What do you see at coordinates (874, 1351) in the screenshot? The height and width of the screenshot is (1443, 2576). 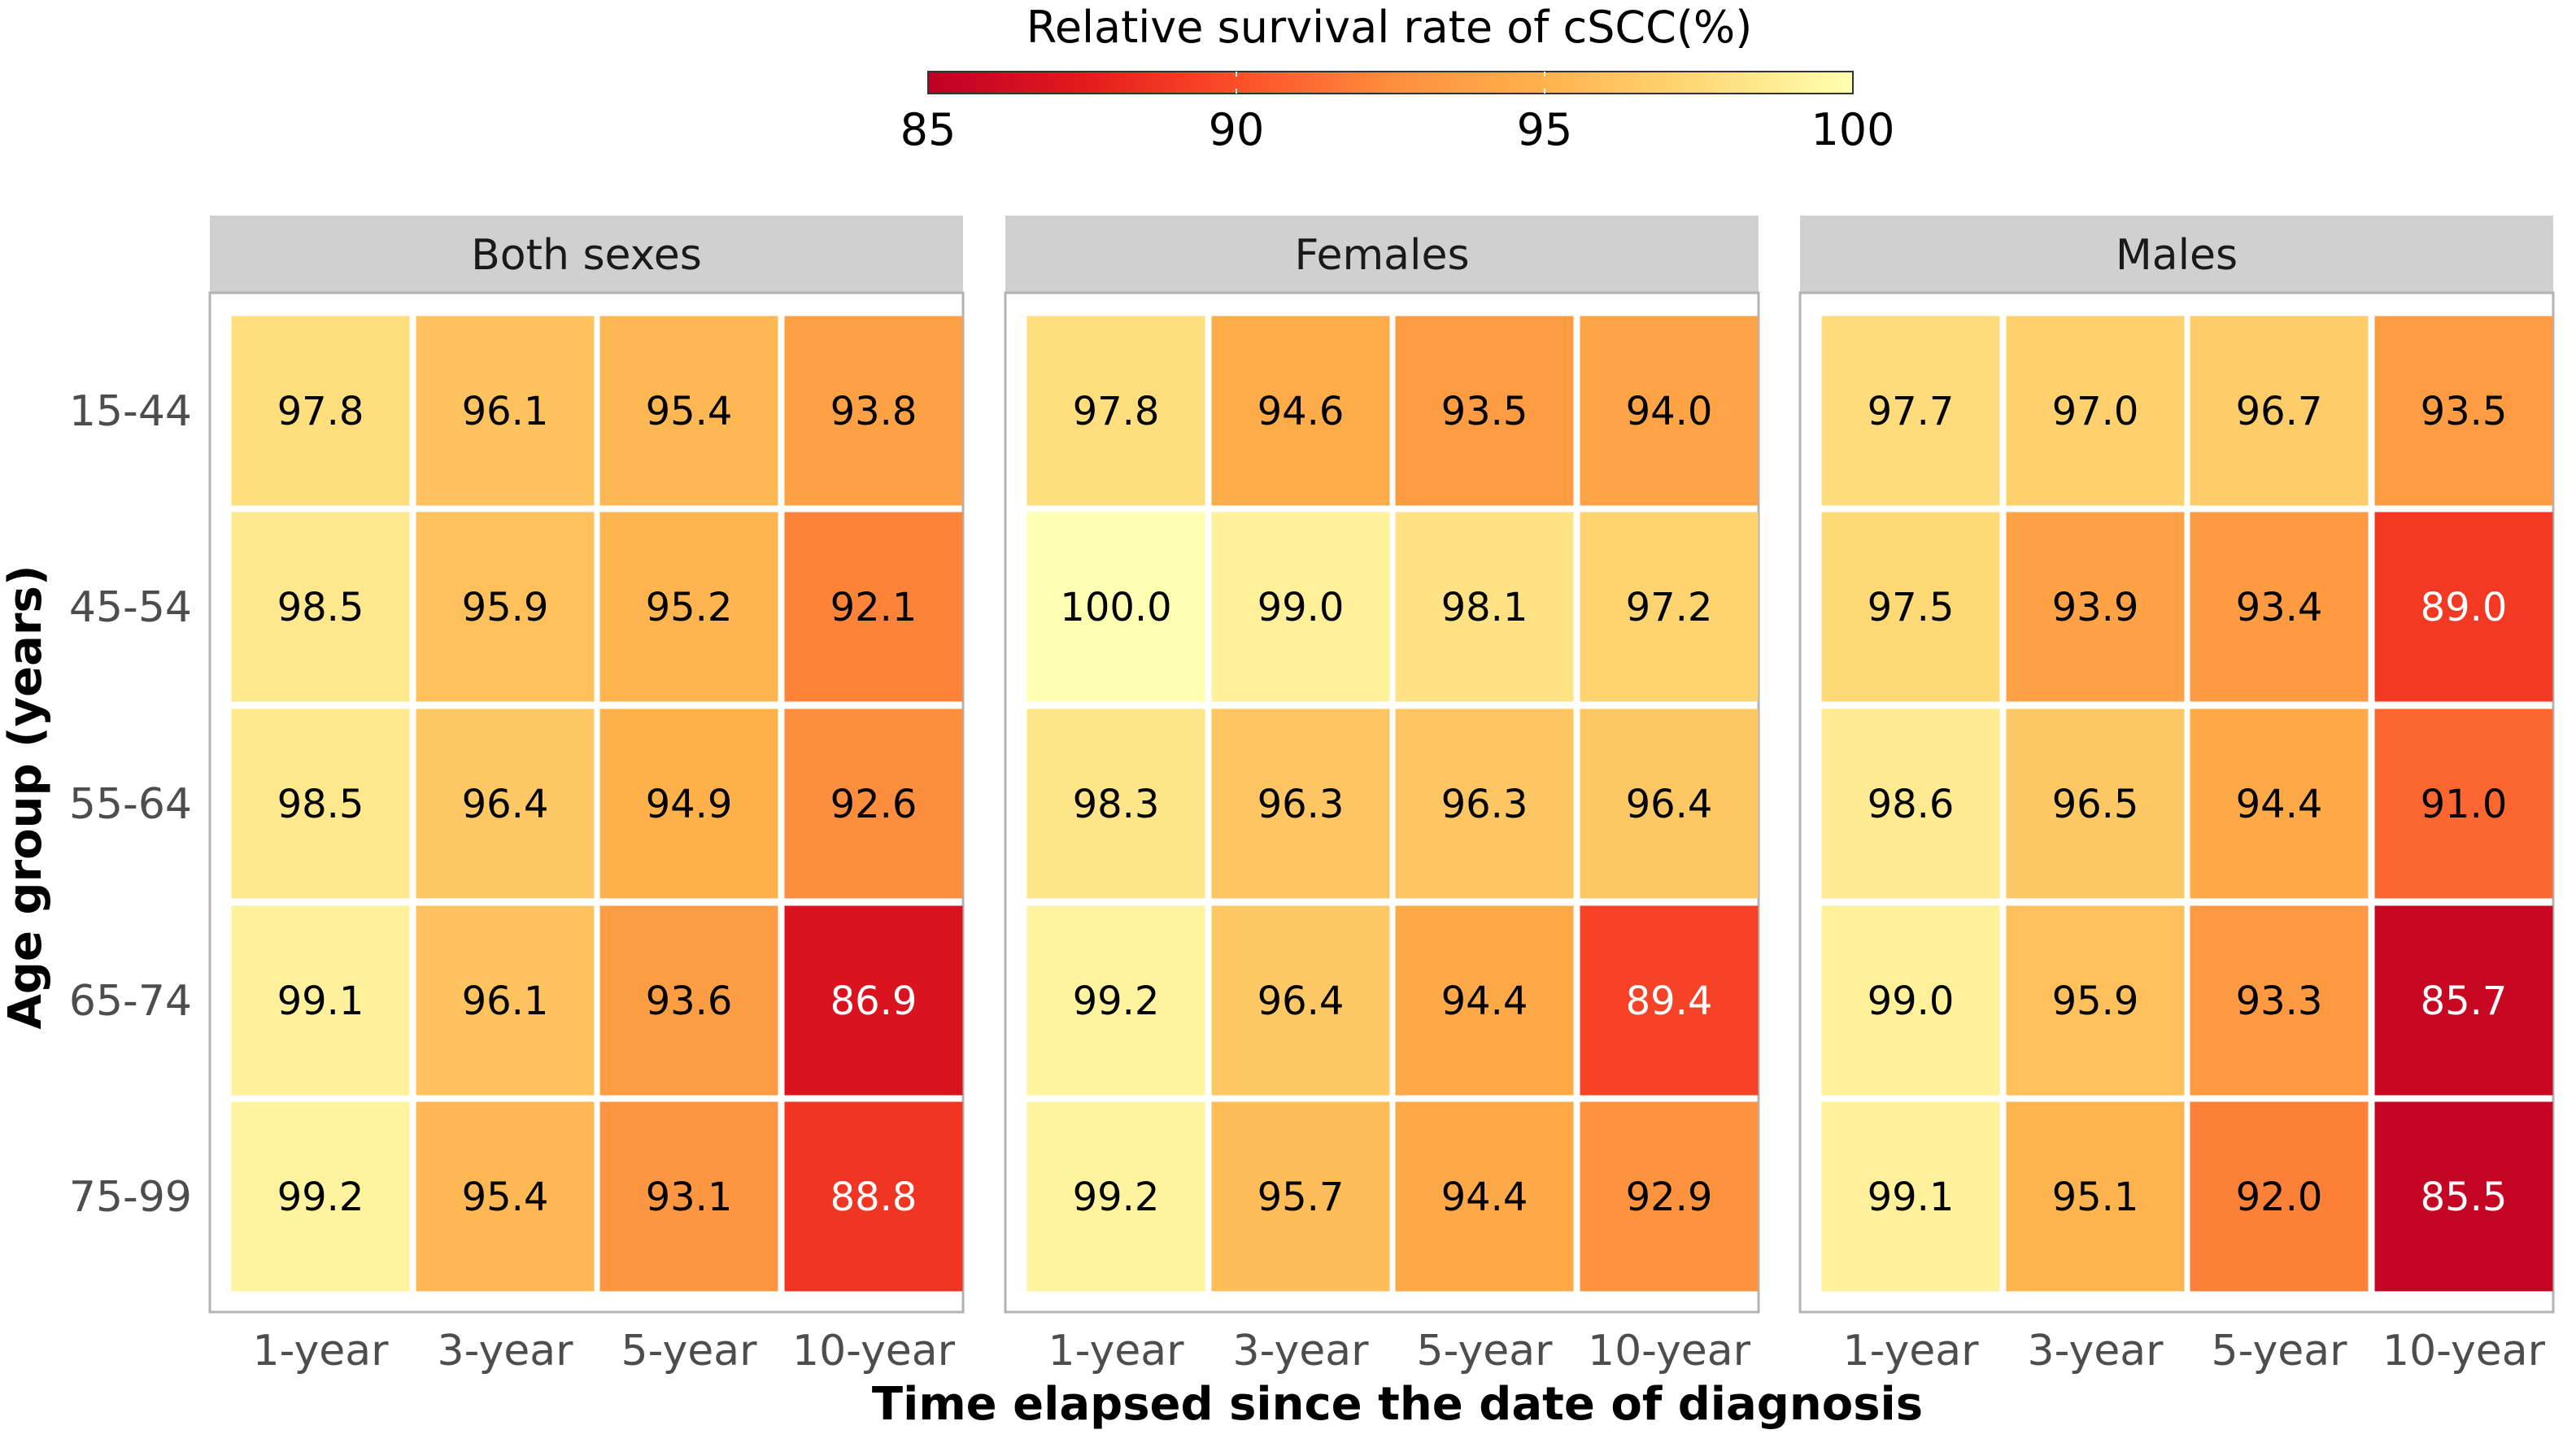 I see `x-tick-label: 10-year` at bounding box center [874, 1351].